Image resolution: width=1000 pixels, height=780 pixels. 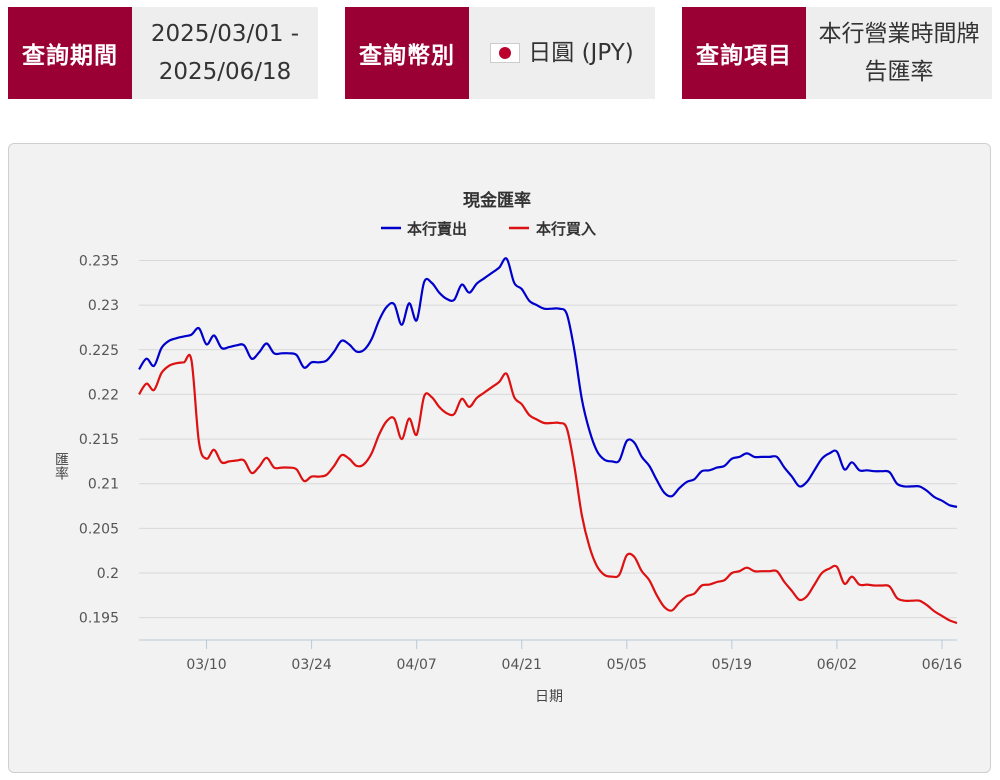 What do you see at coordinates (70, 53) in the screenshot?
I see `query-period-label: 查詢期間` at bounding box center [70, 53].